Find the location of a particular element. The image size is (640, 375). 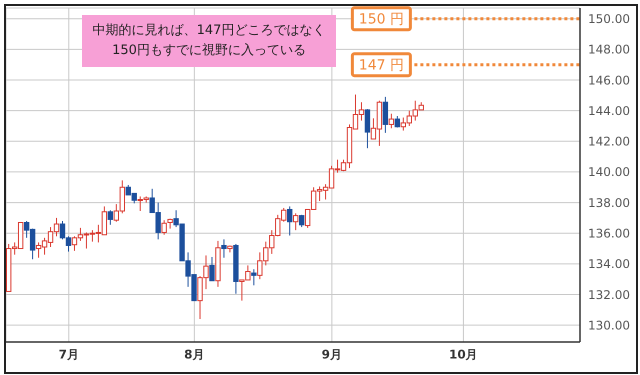

ref-line-label: 150 円 is located at coordinates (381, 20).